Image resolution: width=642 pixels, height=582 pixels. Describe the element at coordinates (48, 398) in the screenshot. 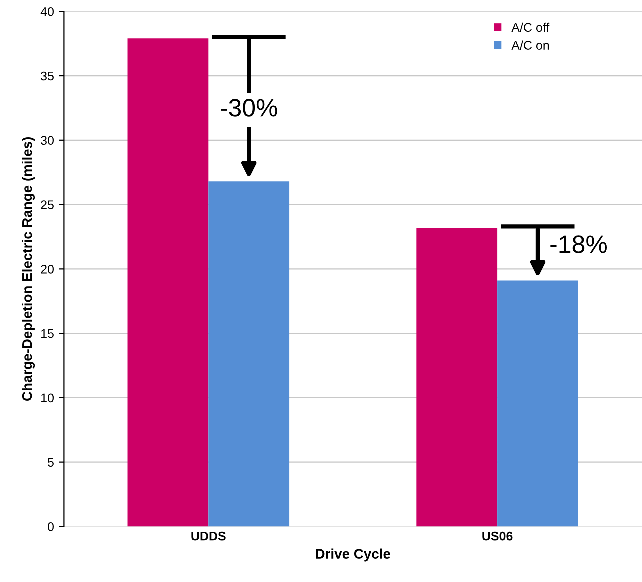

I see `y-tick-label: 10` at that location.